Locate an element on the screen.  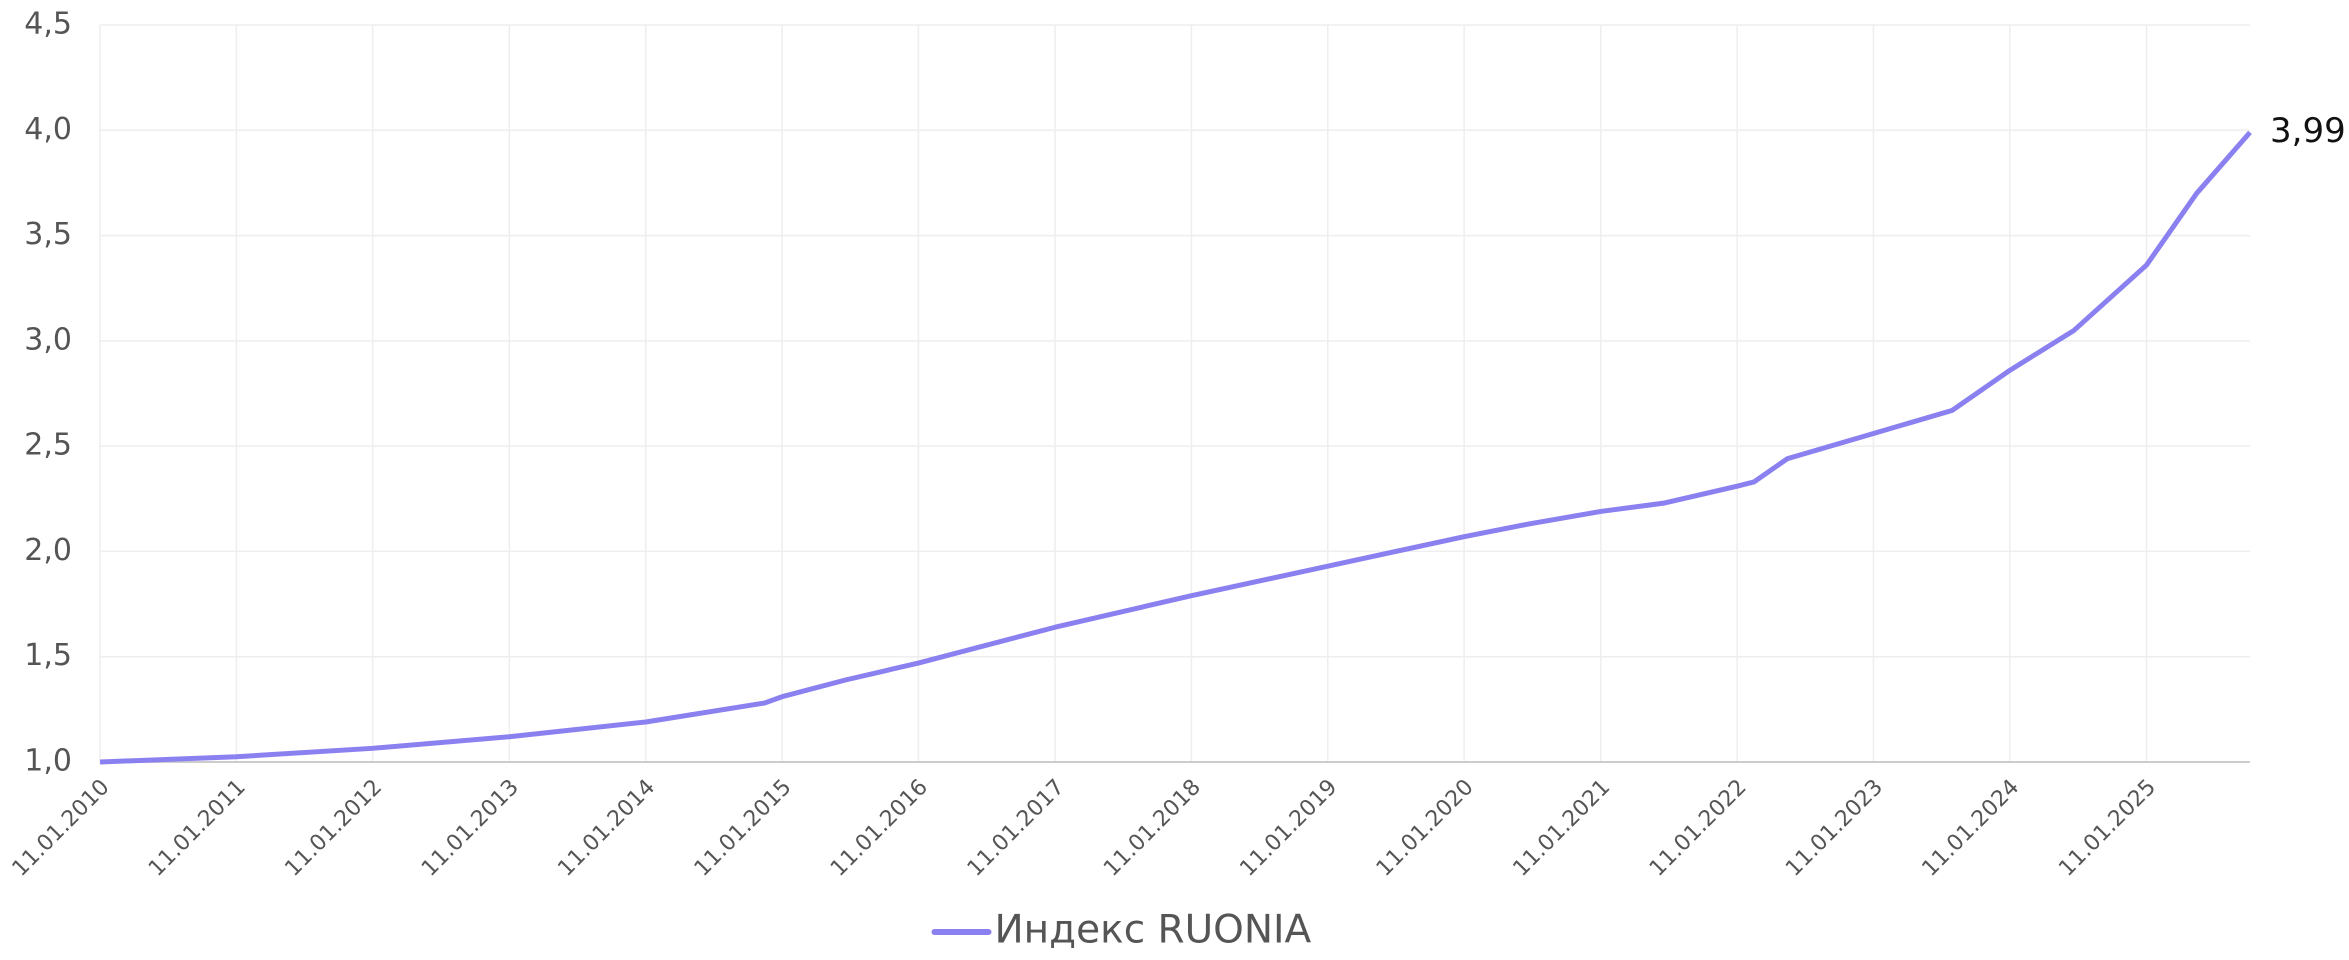
x-tick-label: 11.01.2010 is located at coordinates (61, 828).